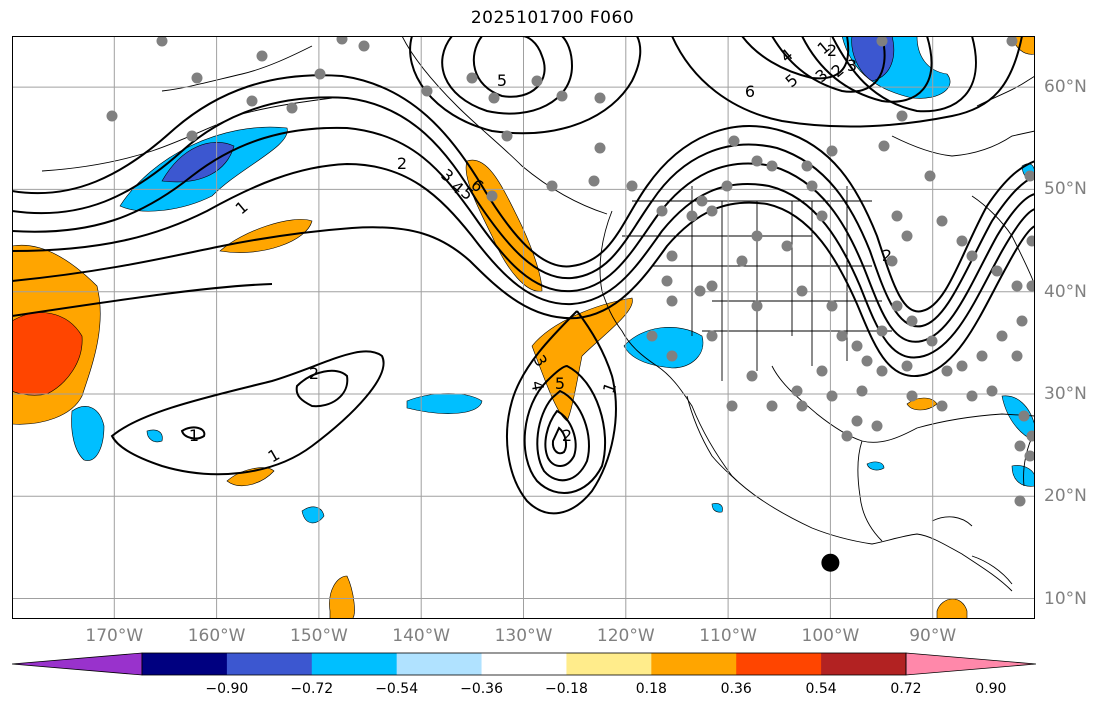 The width and height of the screenshot is (1105, 712). Describe the element at coordinates (830, 636) in the screenshot. I see `longitude-label: 100°W` at that location.